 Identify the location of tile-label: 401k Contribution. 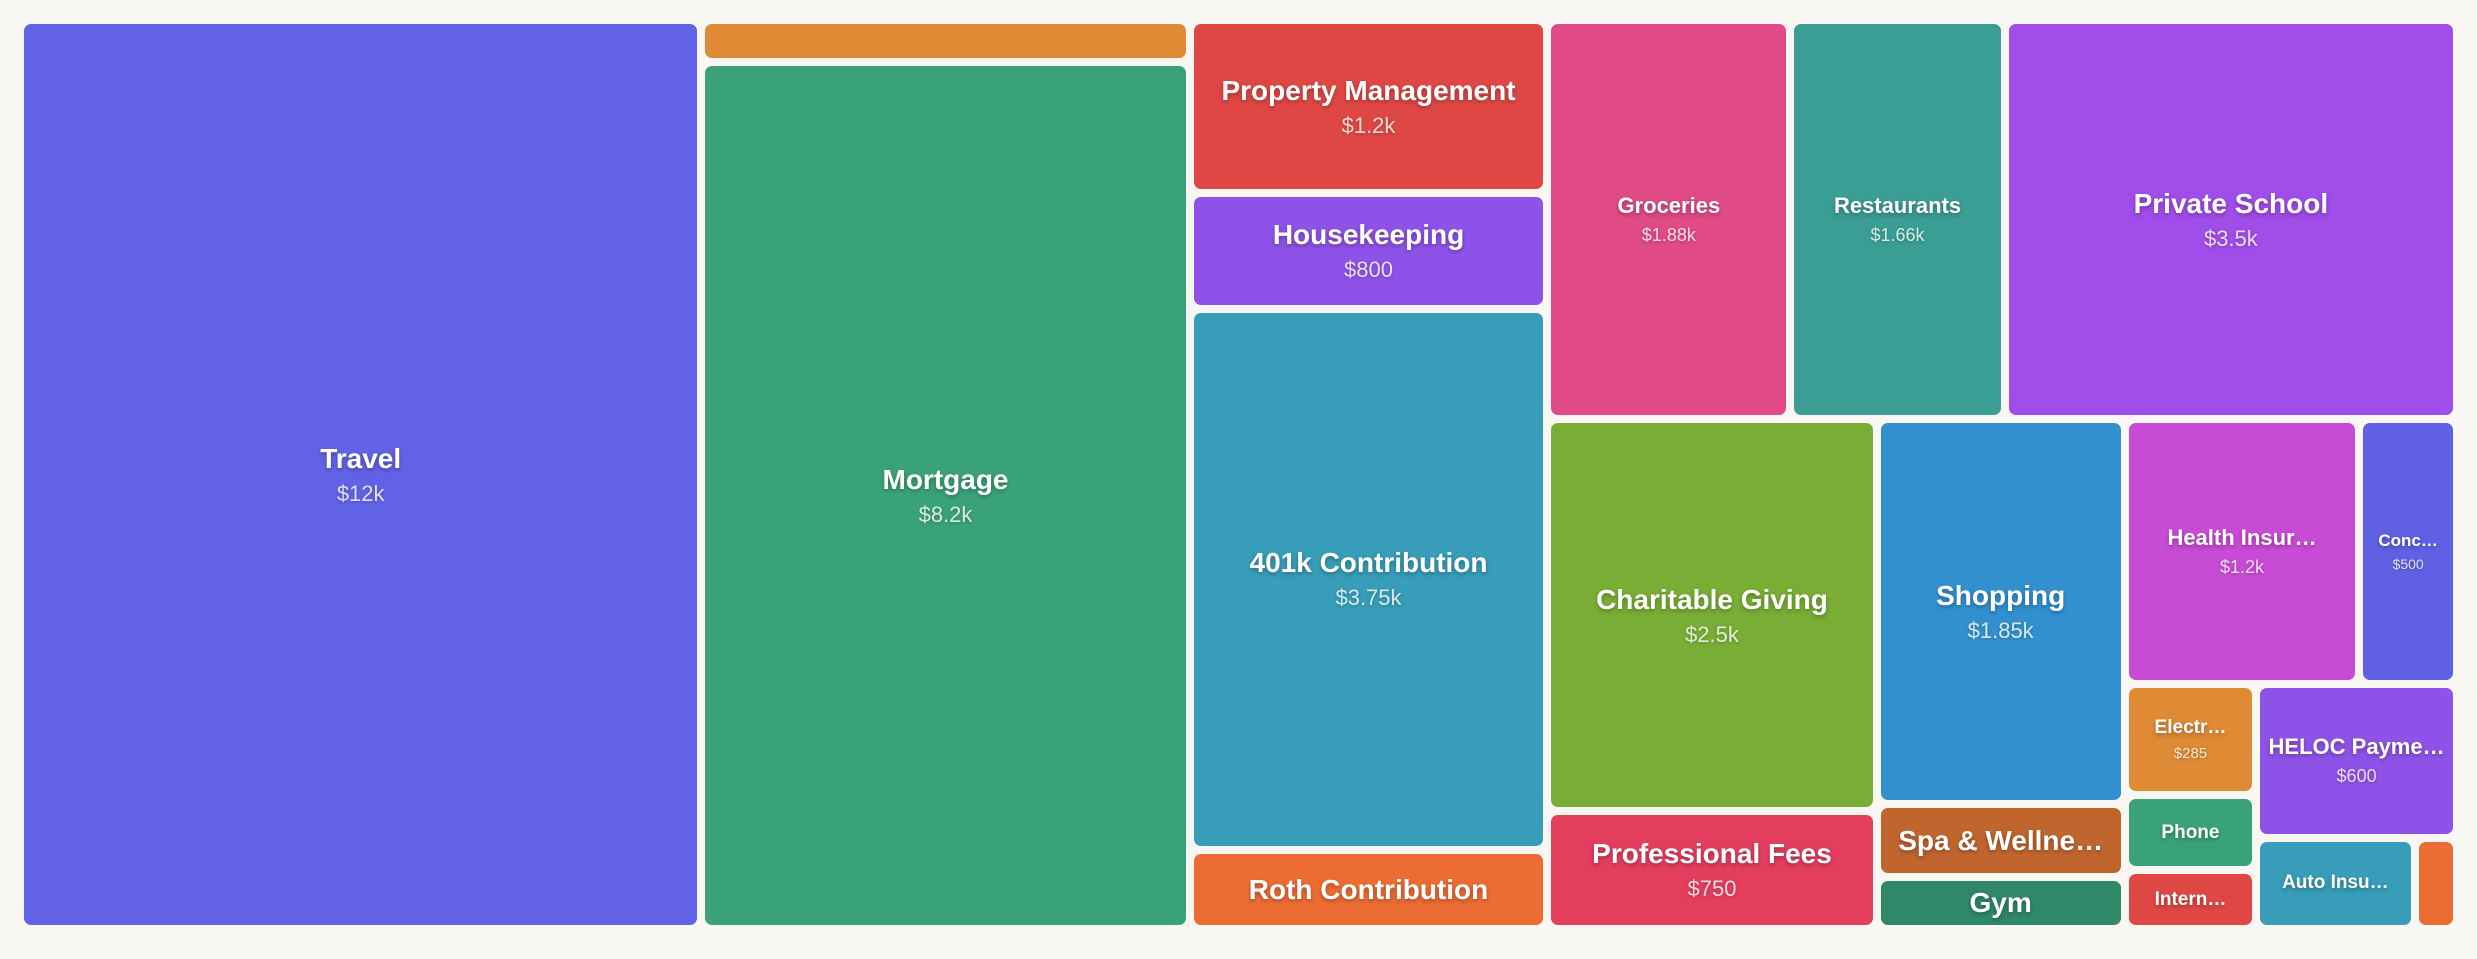
(1368, 563).